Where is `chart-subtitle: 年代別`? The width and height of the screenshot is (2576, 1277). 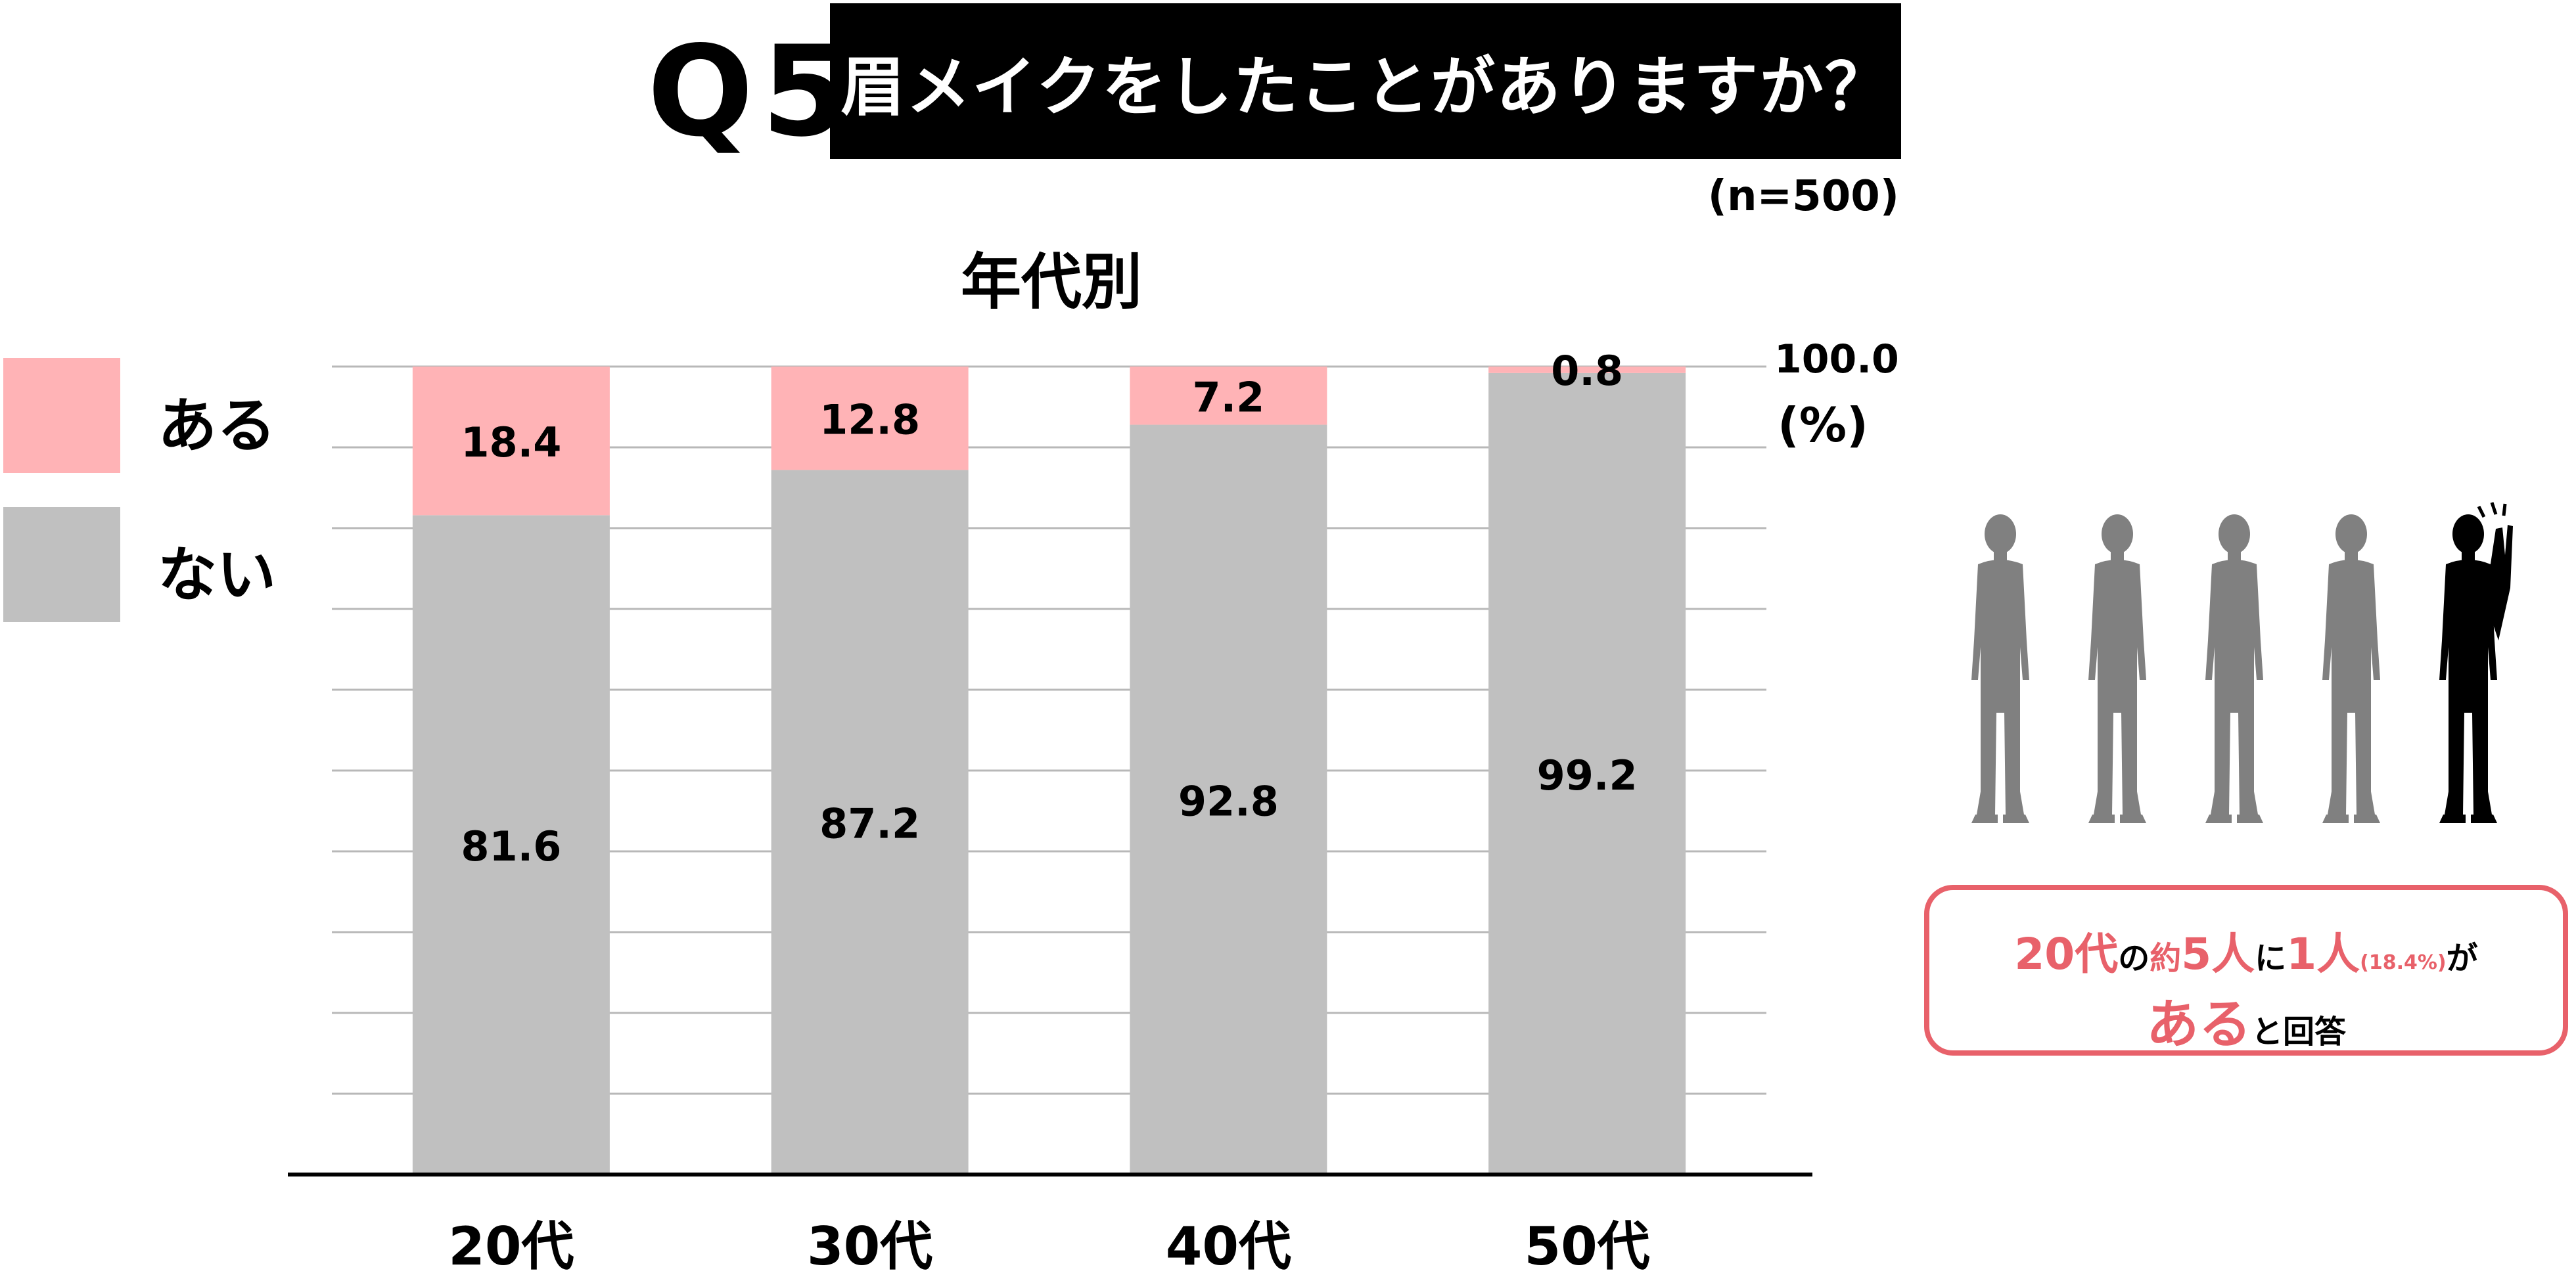
chart-subtitle: 年代別 is located at coordinates (1051, 282).